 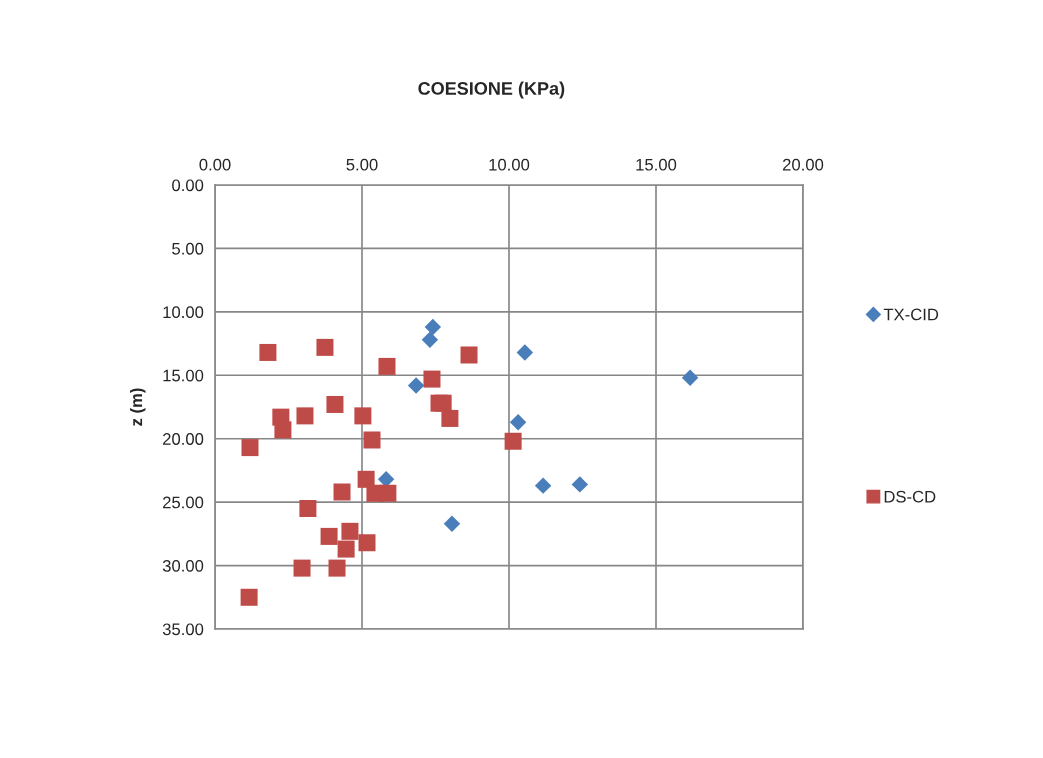 What do you see at coordinates (656, 164) in the screenshot?
I see `x-tick-label: 15.00` at bounding box center [656, 164].